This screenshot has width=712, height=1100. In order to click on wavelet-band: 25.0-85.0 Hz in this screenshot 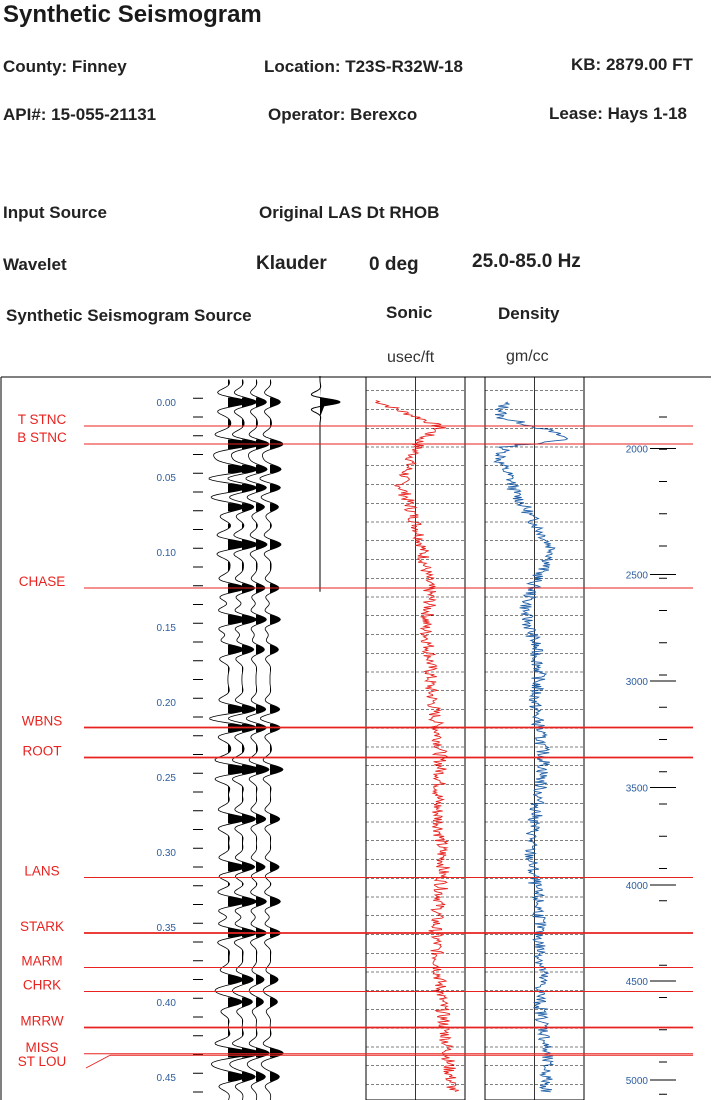, I will do `click(526, 261)`.